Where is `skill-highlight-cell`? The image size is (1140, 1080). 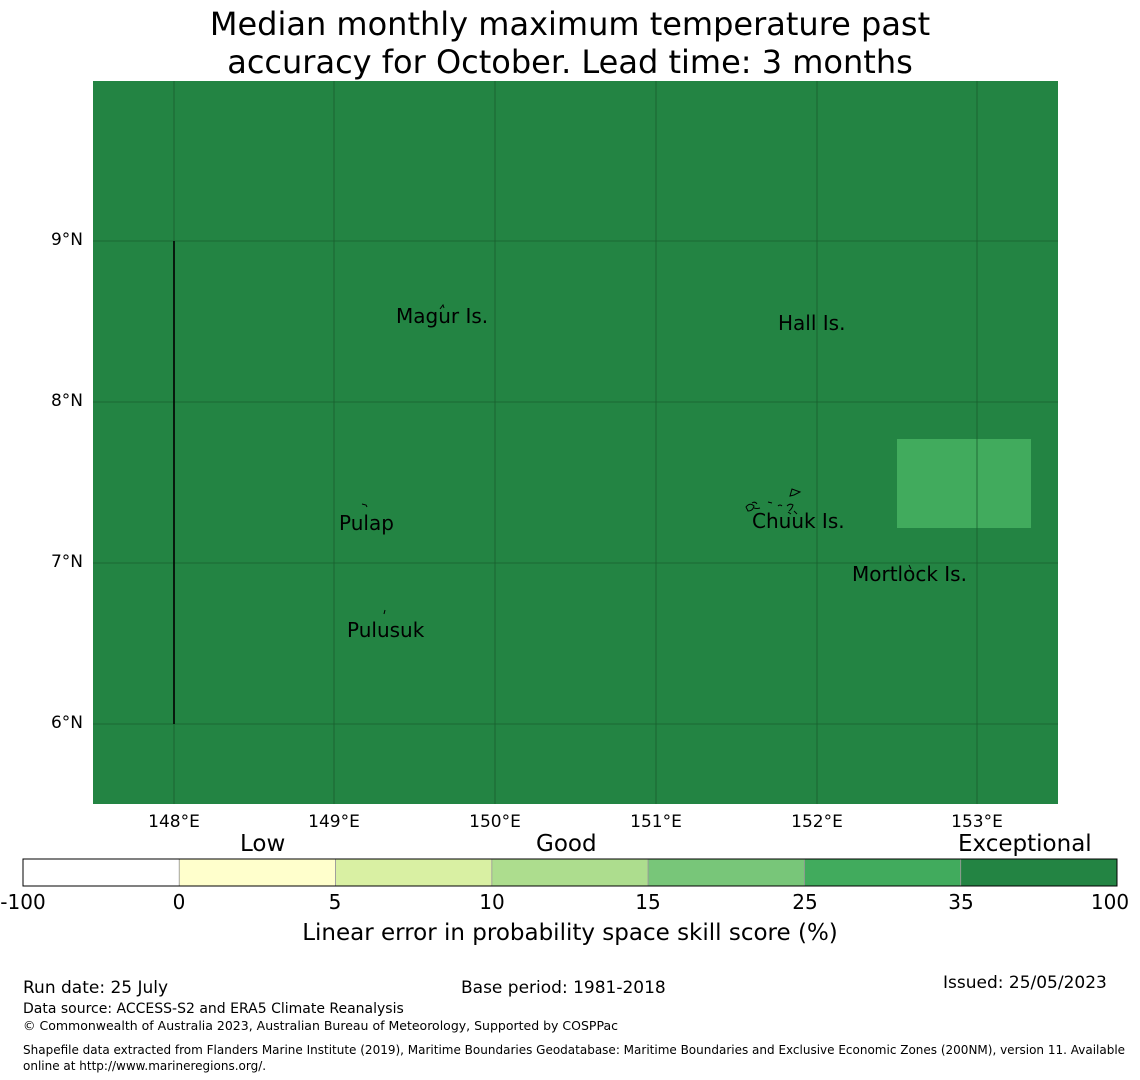 skill-highlight-cell is located at coordinates (964, 483).